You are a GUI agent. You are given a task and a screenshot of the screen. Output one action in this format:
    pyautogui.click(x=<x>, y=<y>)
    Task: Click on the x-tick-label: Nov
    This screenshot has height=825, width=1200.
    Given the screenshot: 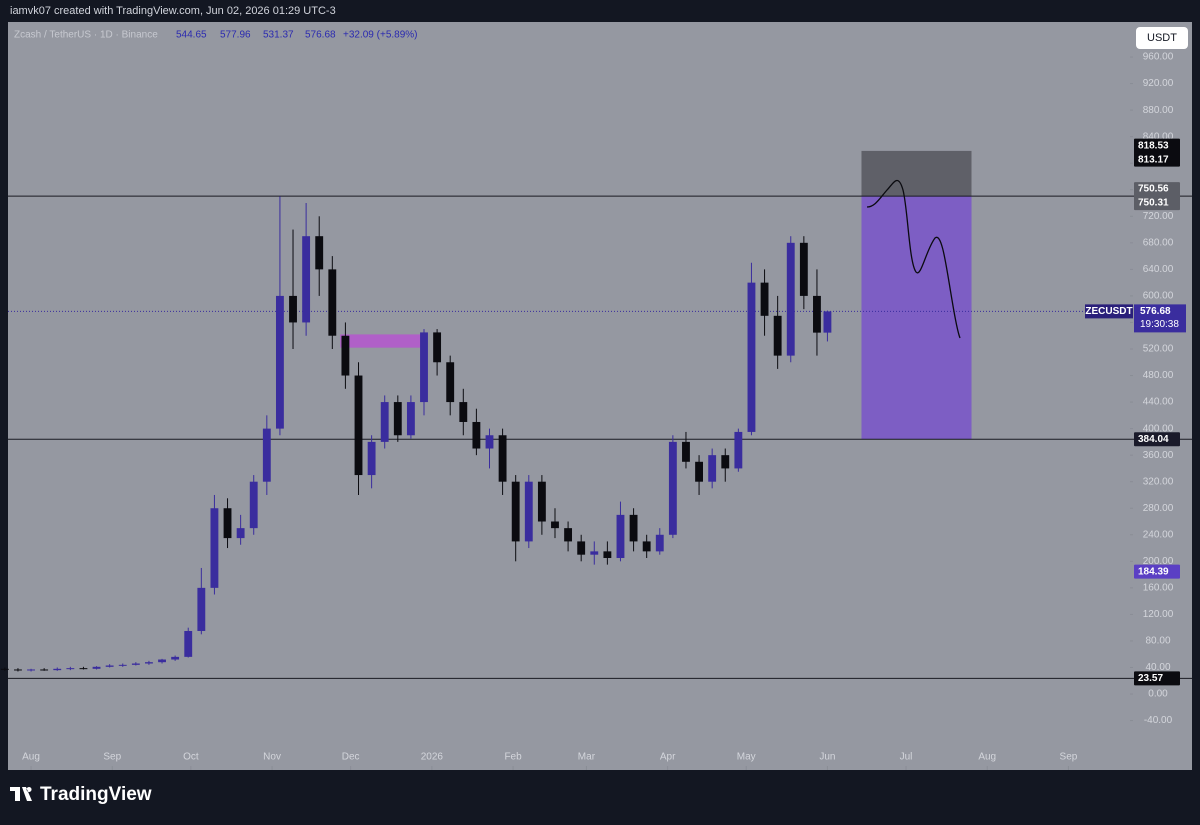 What is the action you would take?
    pyautogui.click(x=272, y=757)
    